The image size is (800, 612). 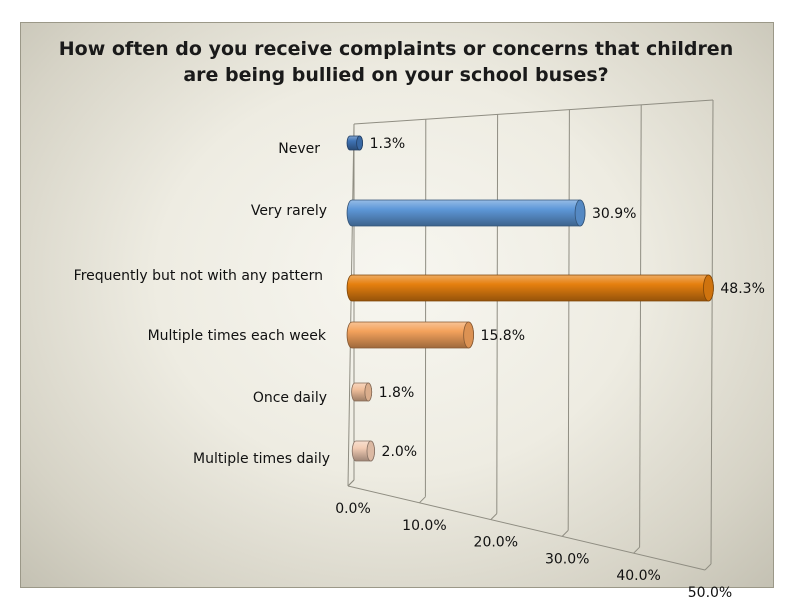 What do you see at coordinates (400, 452) in the screenshot?
I see `value-label: 2.0%` at bounding box center [400, 452].